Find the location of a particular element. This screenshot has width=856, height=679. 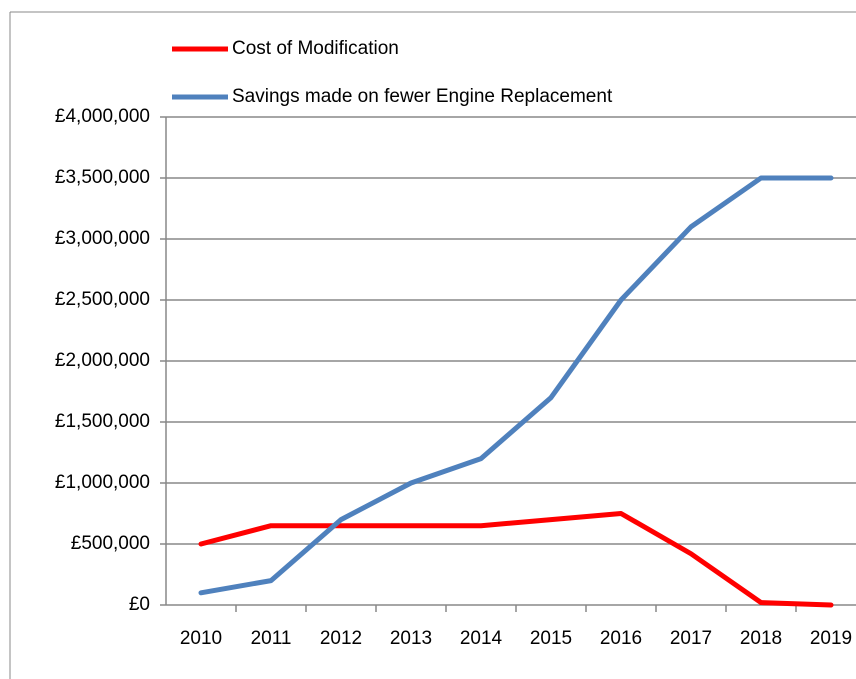

x-tick-label: 2015 is located at coordinates (551, 638).